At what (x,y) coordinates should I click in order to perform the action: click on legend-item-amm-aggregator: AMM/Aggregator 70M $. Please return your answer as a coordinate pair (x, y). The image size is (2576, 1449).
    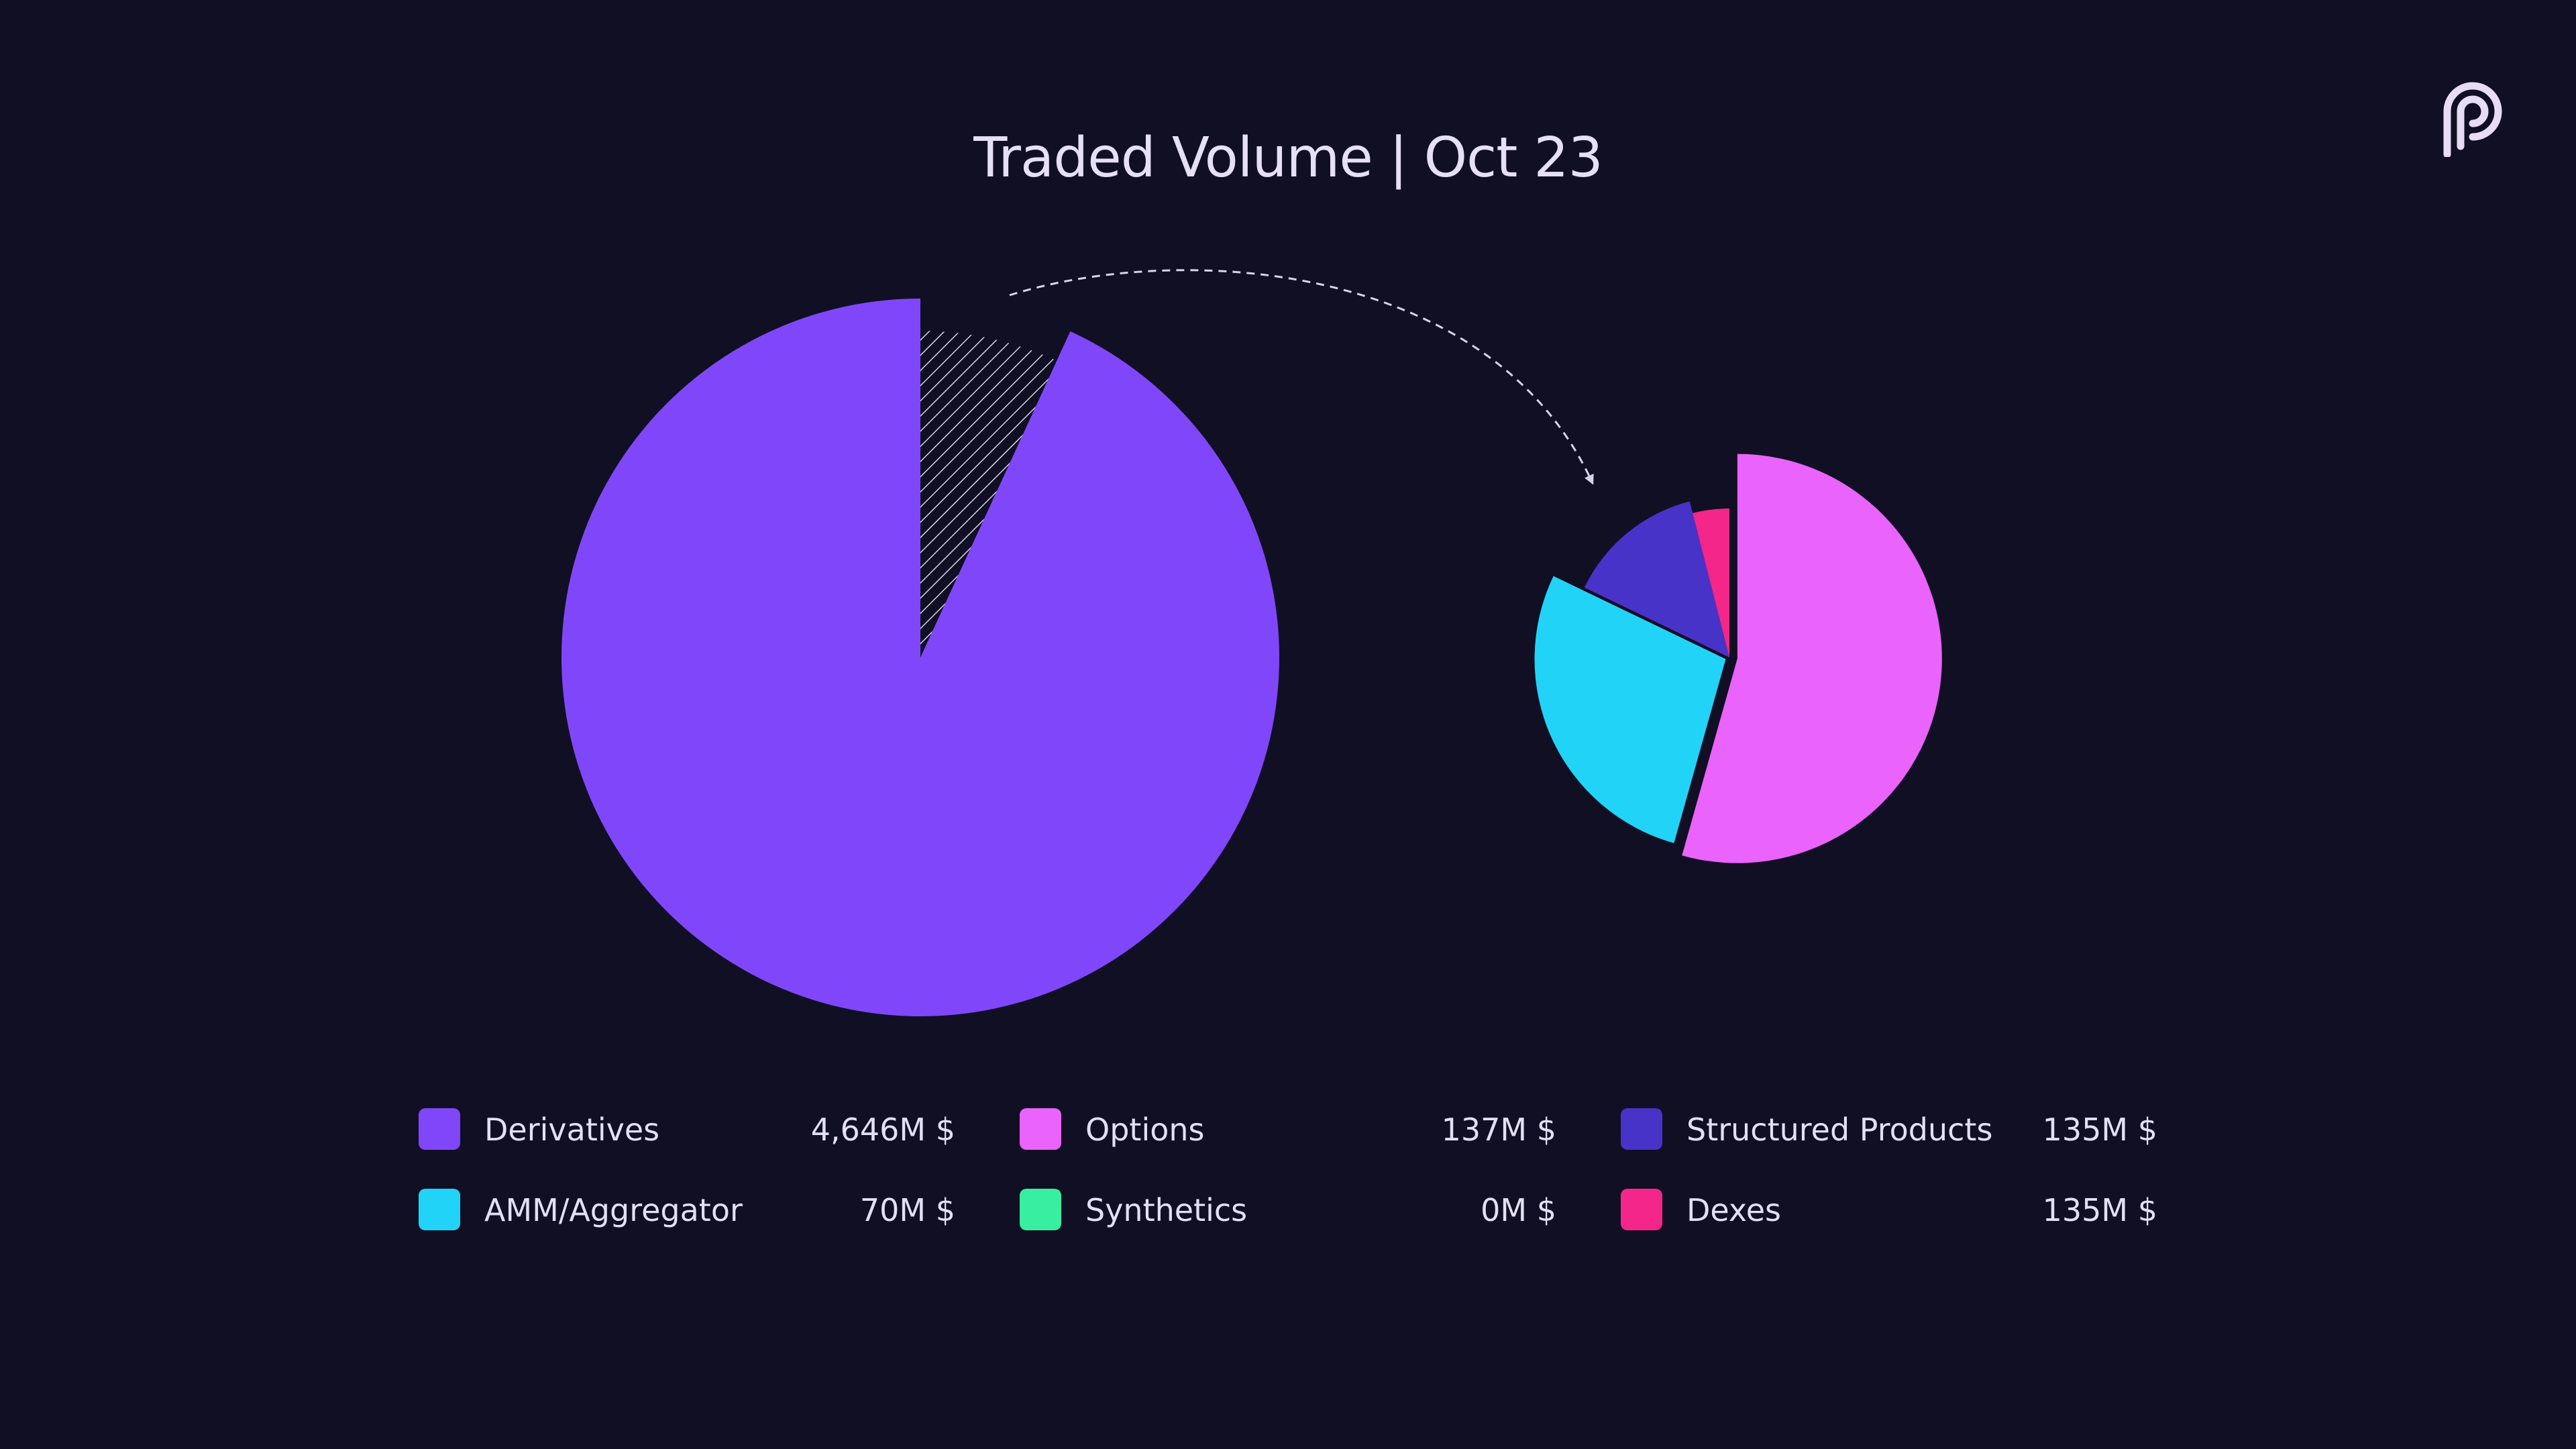
    Looking at the image, I should click on (687, 1209).